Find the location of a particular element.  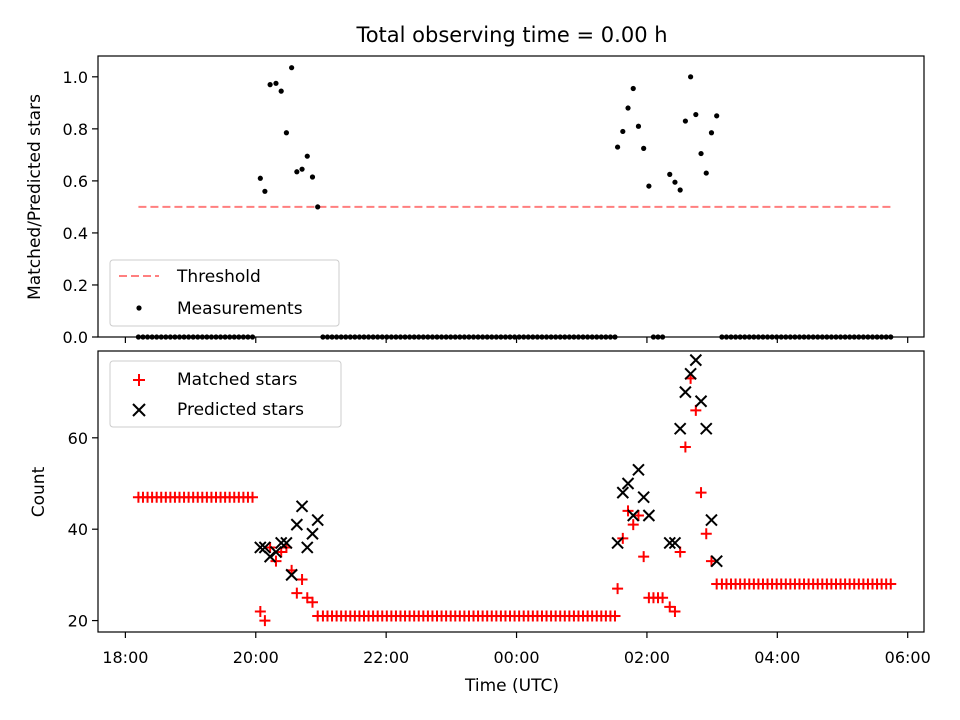

count-legend-box is located at coordinates (225, 394).